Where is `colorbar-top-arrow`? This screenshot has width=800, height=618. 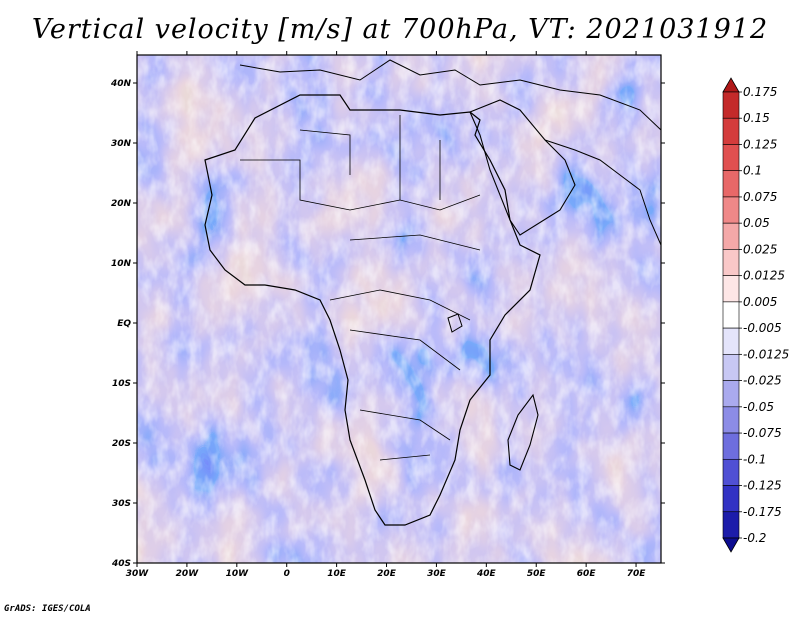
colorbar-top-arrow is located at coordinates (731, 85).